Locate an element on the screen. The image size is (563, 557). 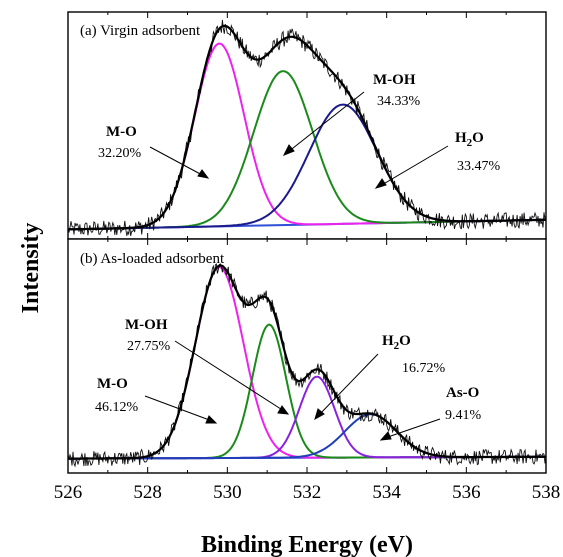
ann-a-moh-pct: 34.33% is located at coordinates (399, 101).